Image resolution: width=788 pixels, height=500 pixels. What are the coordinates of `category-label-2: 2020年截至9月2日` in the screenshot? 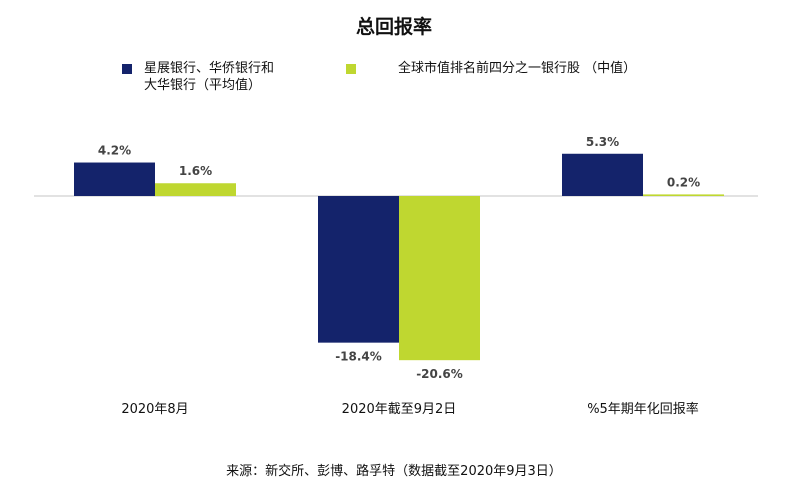 It's located at (399, 409).